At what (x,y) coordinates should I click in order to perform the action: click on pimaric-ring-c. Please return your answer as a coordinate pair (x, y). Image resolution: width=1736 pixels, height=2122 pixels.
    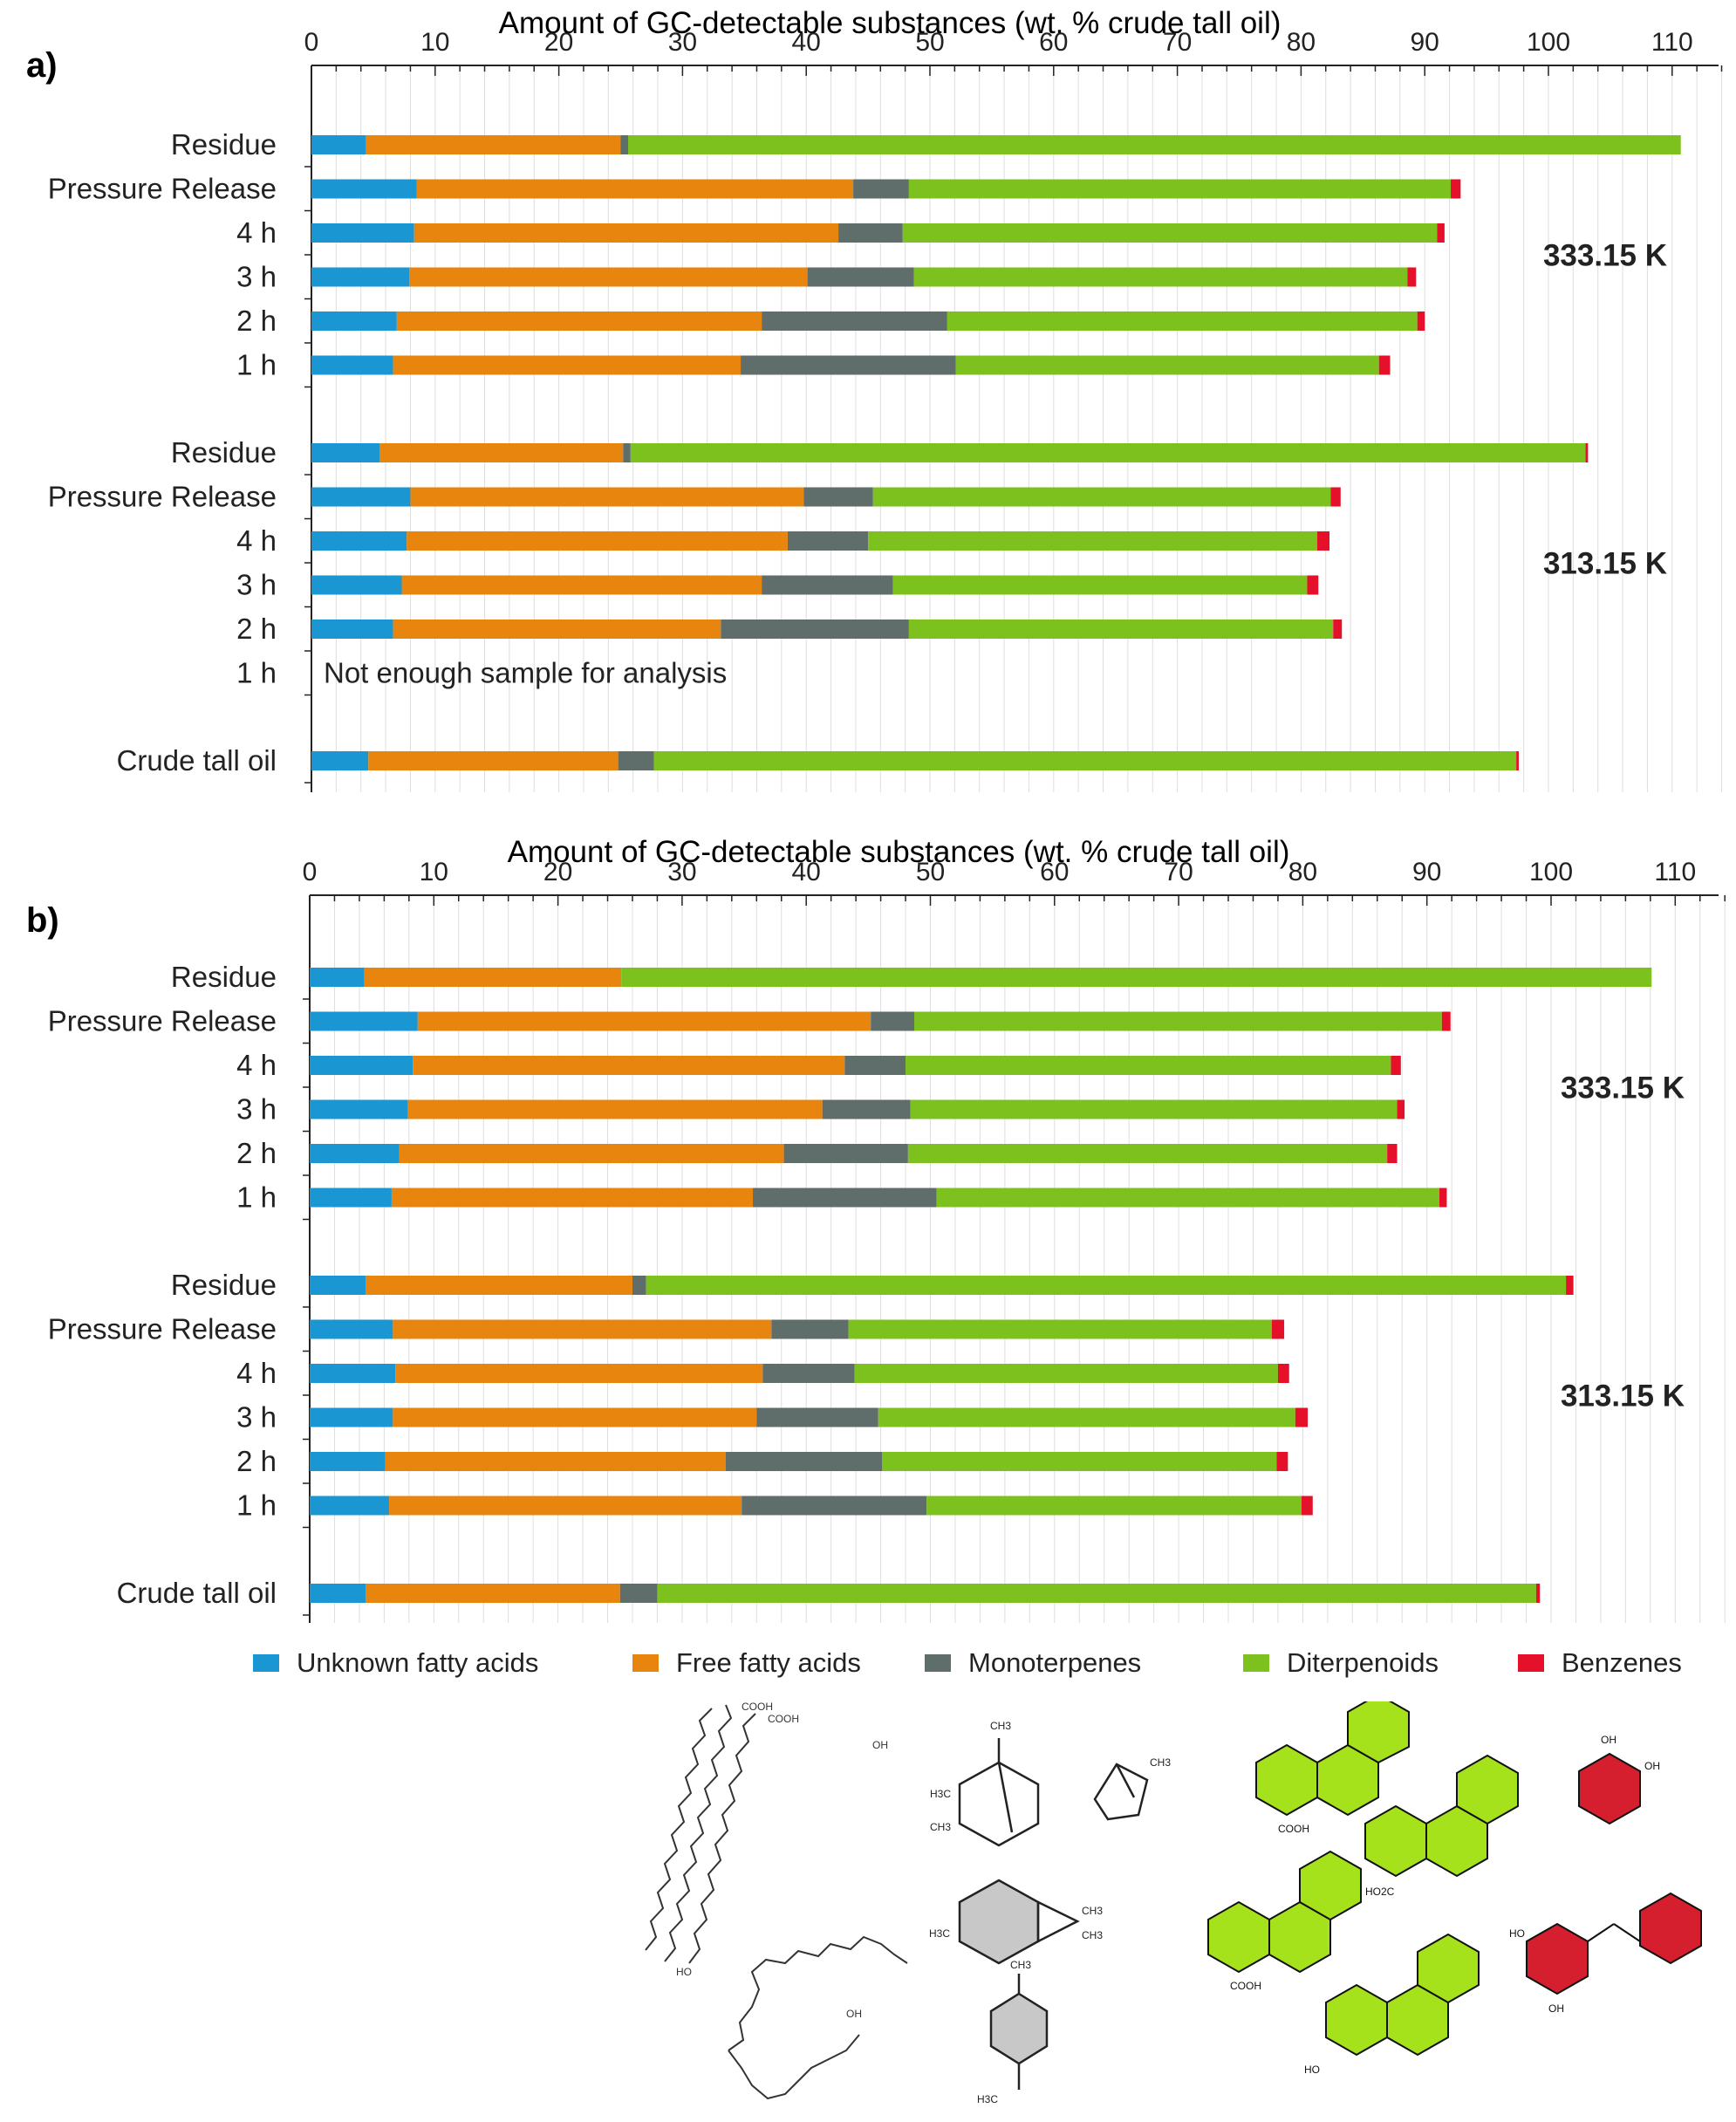
    Looking at the image, I should click on (1448, 1969).